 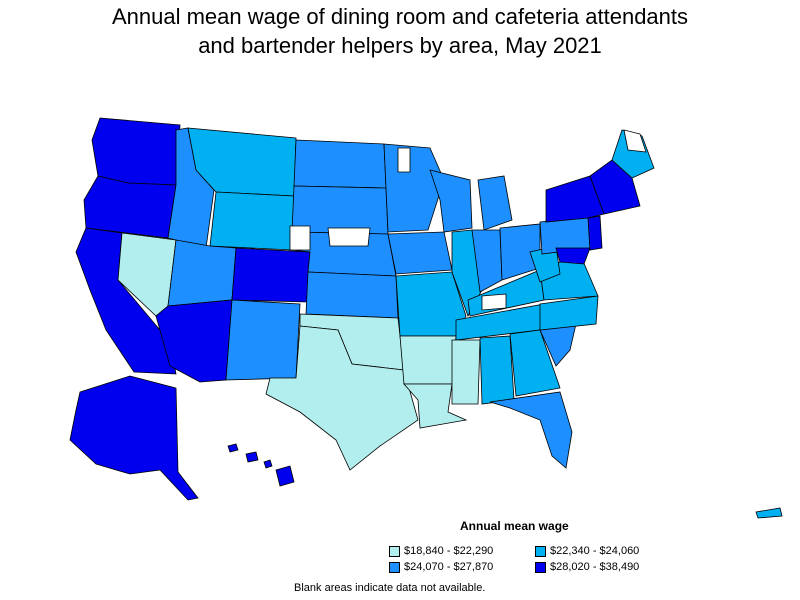 I want to click on region-michigan, so click(x=495, y=203).